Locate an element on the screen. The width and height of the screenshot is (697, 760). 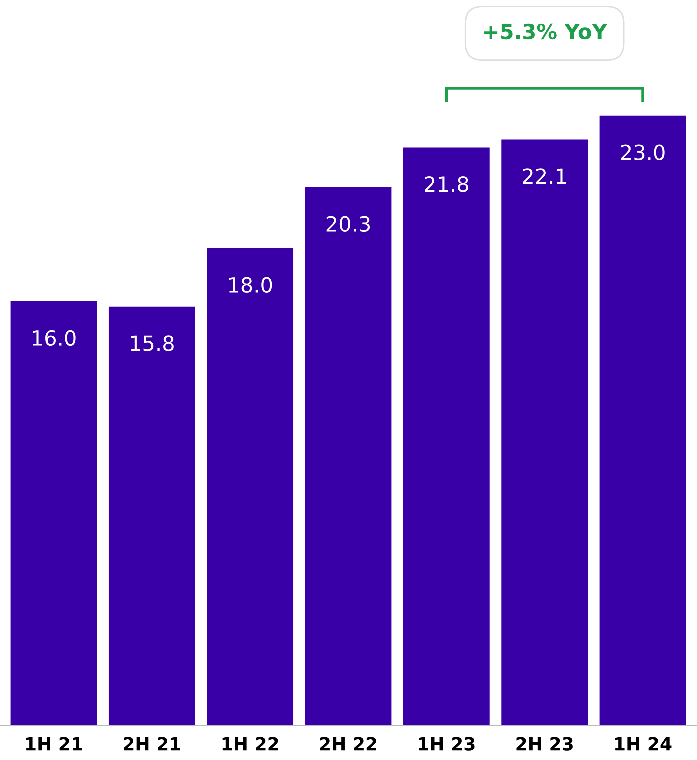
data-label: 23.0 is located at coordinates (643, 152).